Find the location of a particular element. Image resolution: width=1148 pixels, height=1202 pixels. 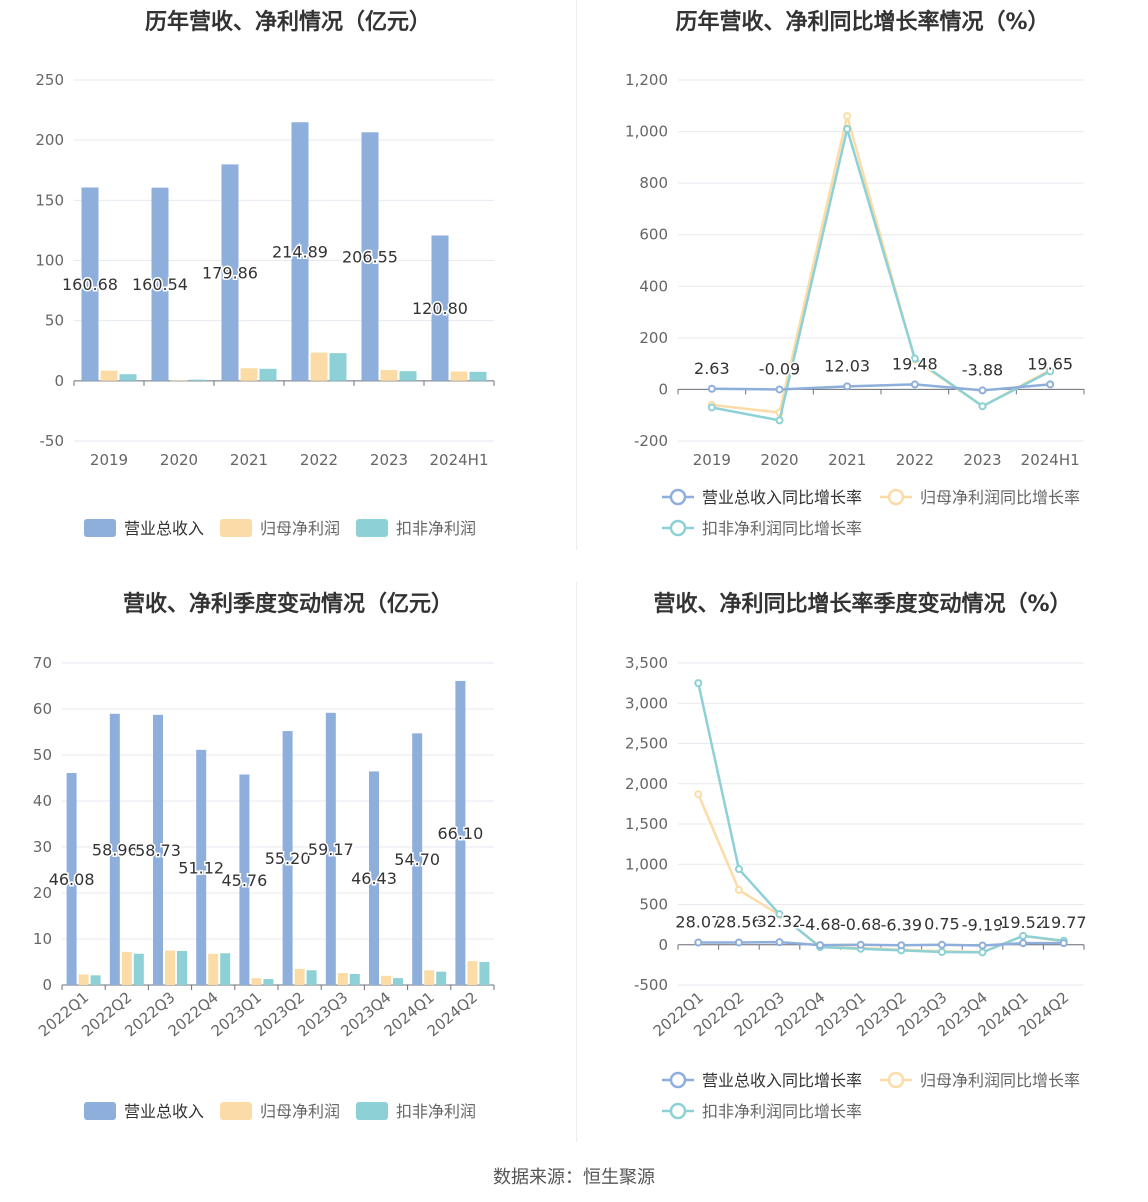

y-tick-label: 600 is located at coordinates (653, 235).